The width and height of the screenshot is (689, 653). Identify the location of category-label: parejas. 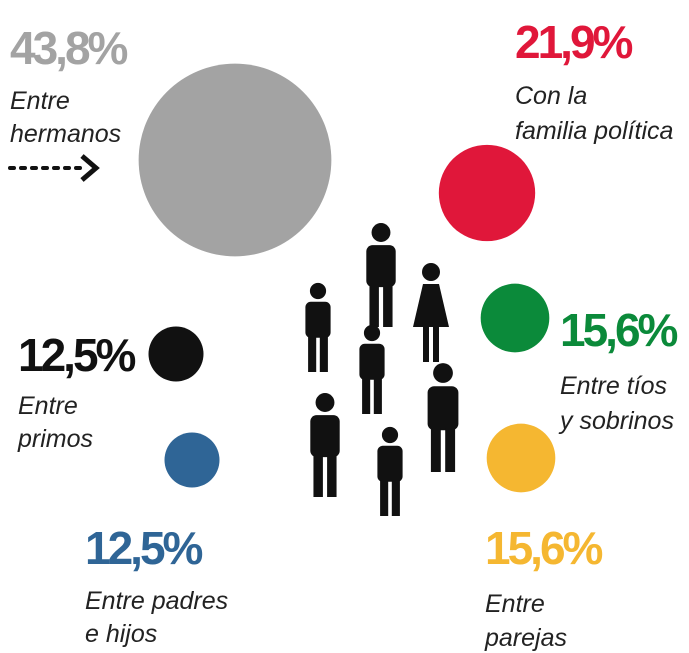
(525, 638).